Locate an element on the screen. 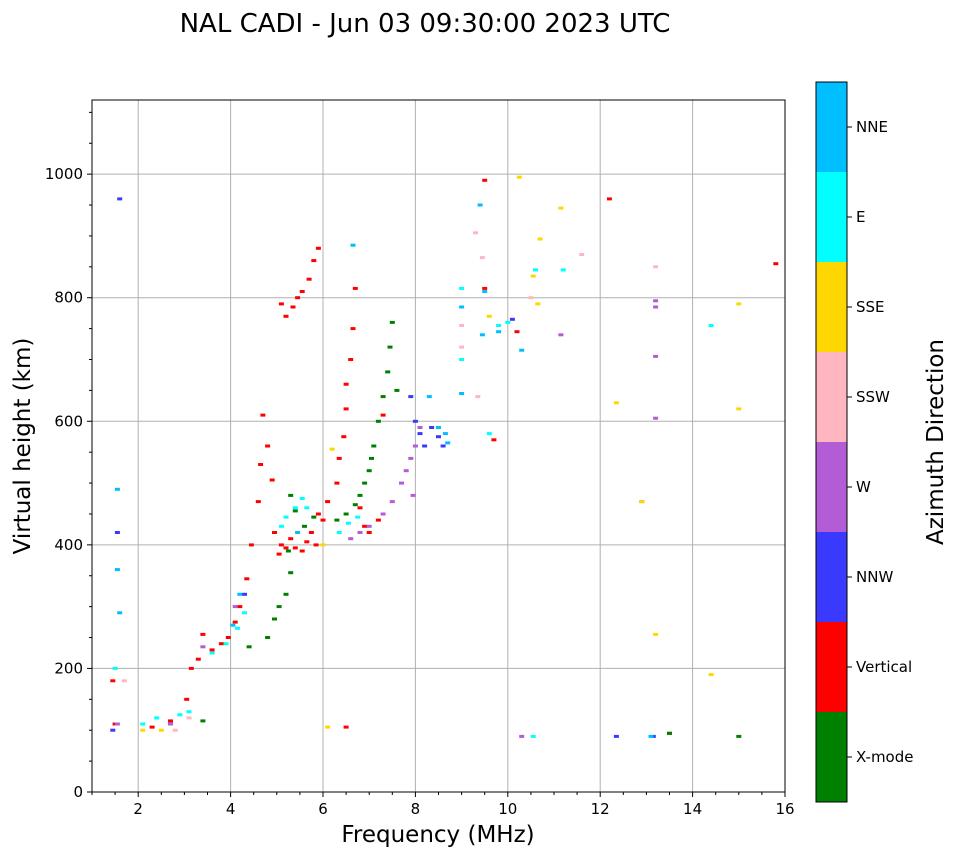 The height and width of the screenshot is (861, 958). x-tick-label: 10 is located at coordinates (507, 809).